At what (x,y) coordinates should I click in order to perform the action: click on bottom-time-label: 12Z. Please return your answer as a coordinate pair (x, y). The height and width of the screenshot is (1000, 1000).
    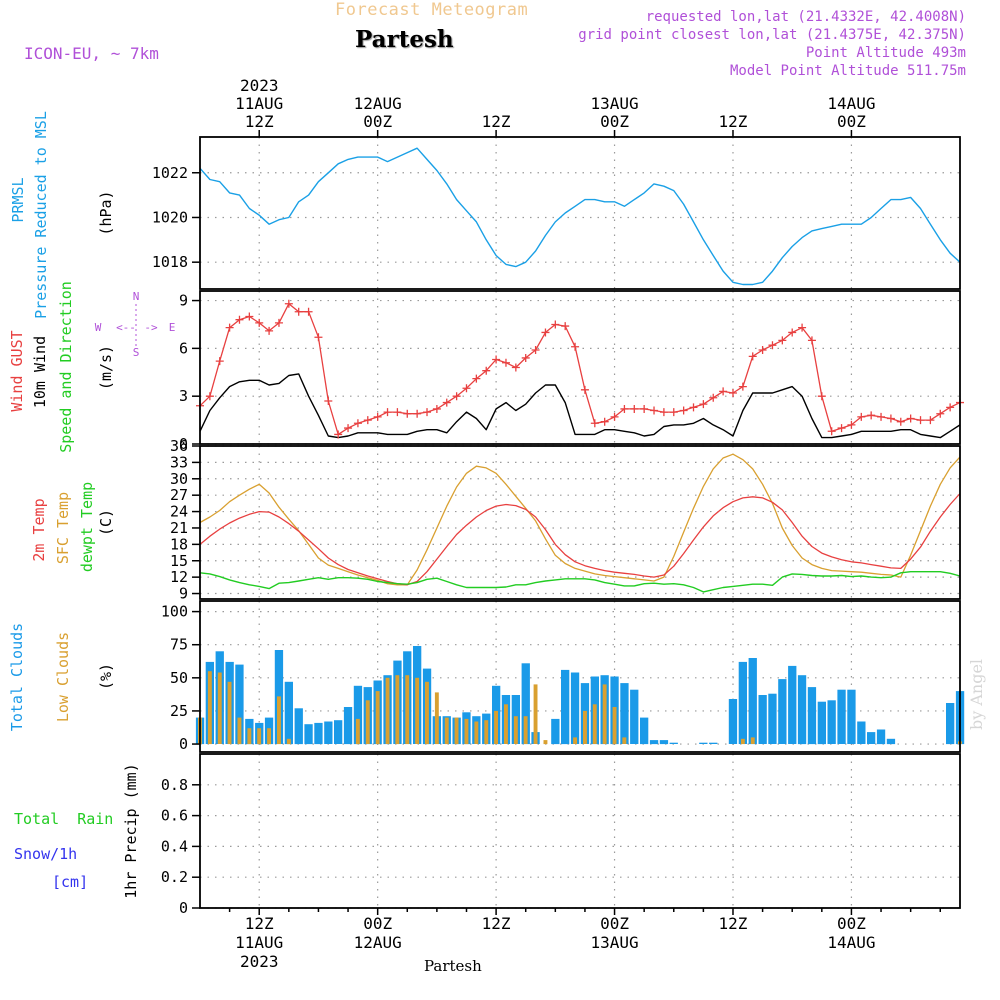
    Looking at the image, I should click on (733, 923).